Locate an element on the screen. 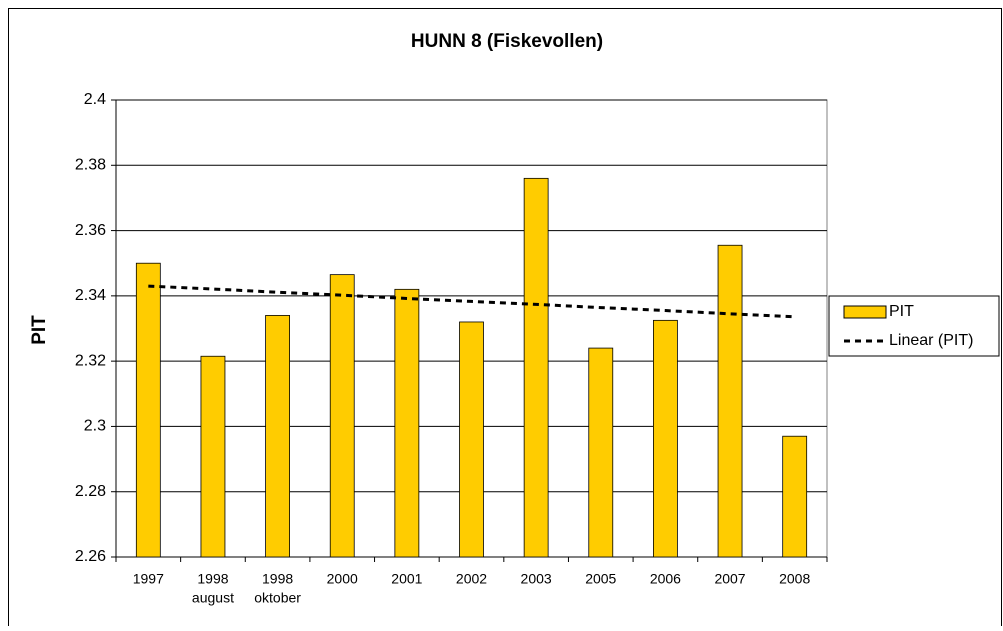 The width and height of the screenshot is (1003, 631). x-tick-label: 2005 is located at coordinates (600, 579).